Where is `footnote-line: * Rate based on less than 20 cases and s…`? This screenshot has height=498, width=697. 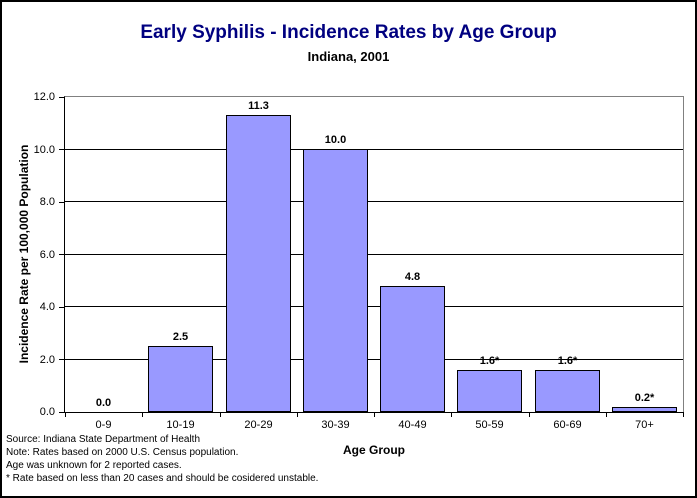
footnote-line: * Rate based on less than 20 cases and s… is located at coordinates (162, 478).